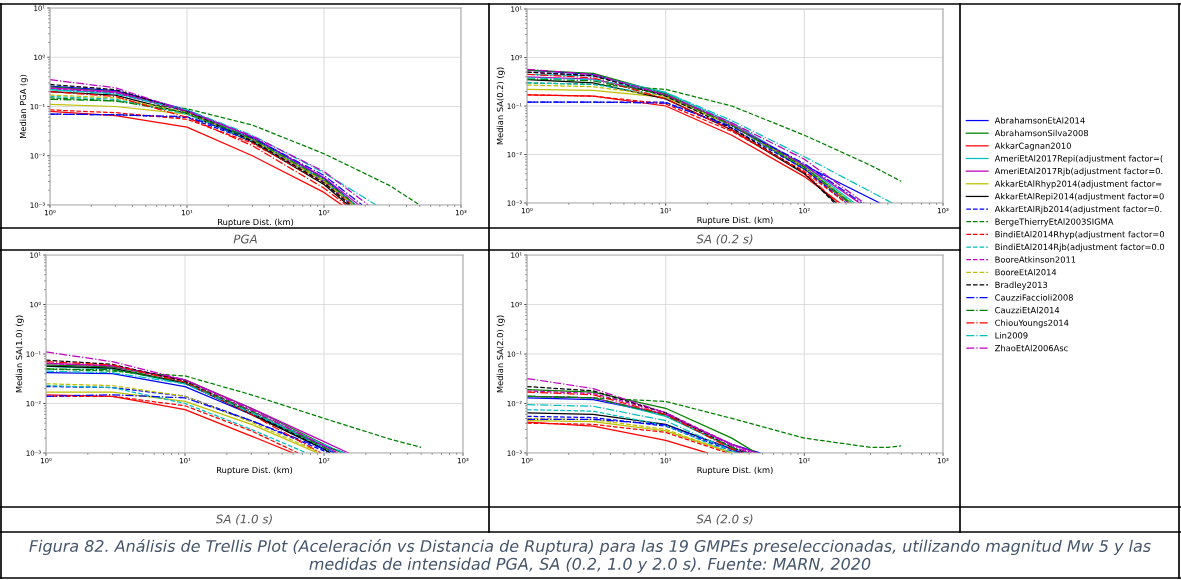  Describe the element at coordinates (1078, 171) in the screenshot. I see `legend-label: AmeriEtAl2017Rjb(adjustment factor=0.` at that location.